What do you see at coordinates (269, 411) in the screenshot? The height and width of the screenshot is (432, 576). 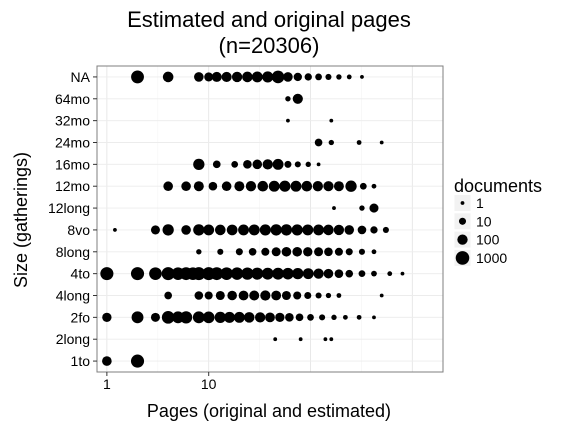 I see `x-axis-label: Pages (original and estimated)` at bounding box center [269, 411].